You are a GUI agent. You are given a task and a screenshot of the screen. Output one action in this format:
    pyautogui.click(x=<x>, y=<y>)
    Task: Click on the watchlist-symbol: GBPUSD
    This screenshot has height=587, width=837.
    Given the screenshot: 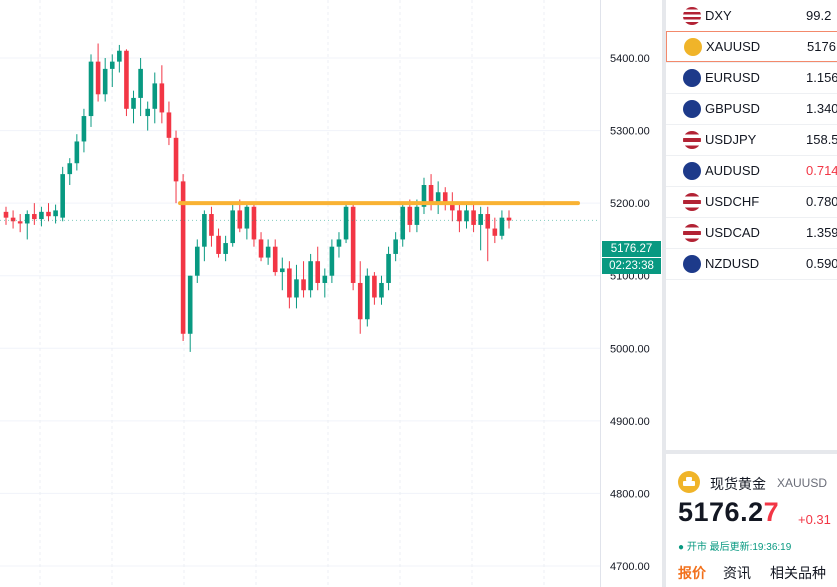 What is the action you would take?
    pyautogui.click(x=732, y=108)
    